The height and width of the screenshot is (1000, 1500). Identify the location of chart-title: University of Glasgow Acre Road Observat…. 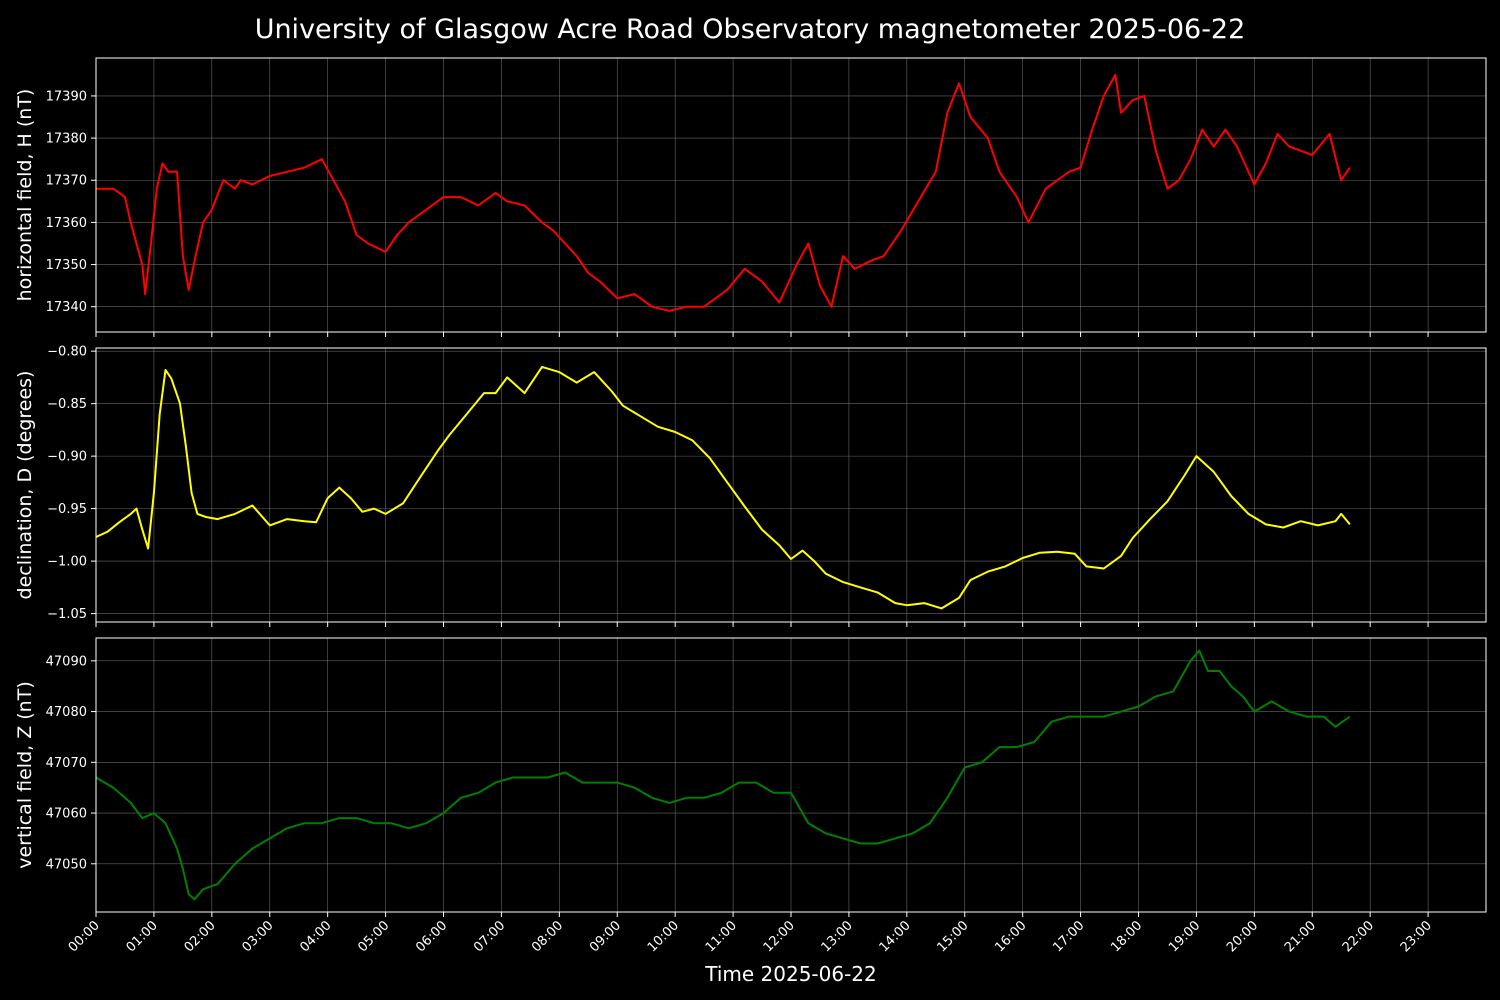
(750, 29).